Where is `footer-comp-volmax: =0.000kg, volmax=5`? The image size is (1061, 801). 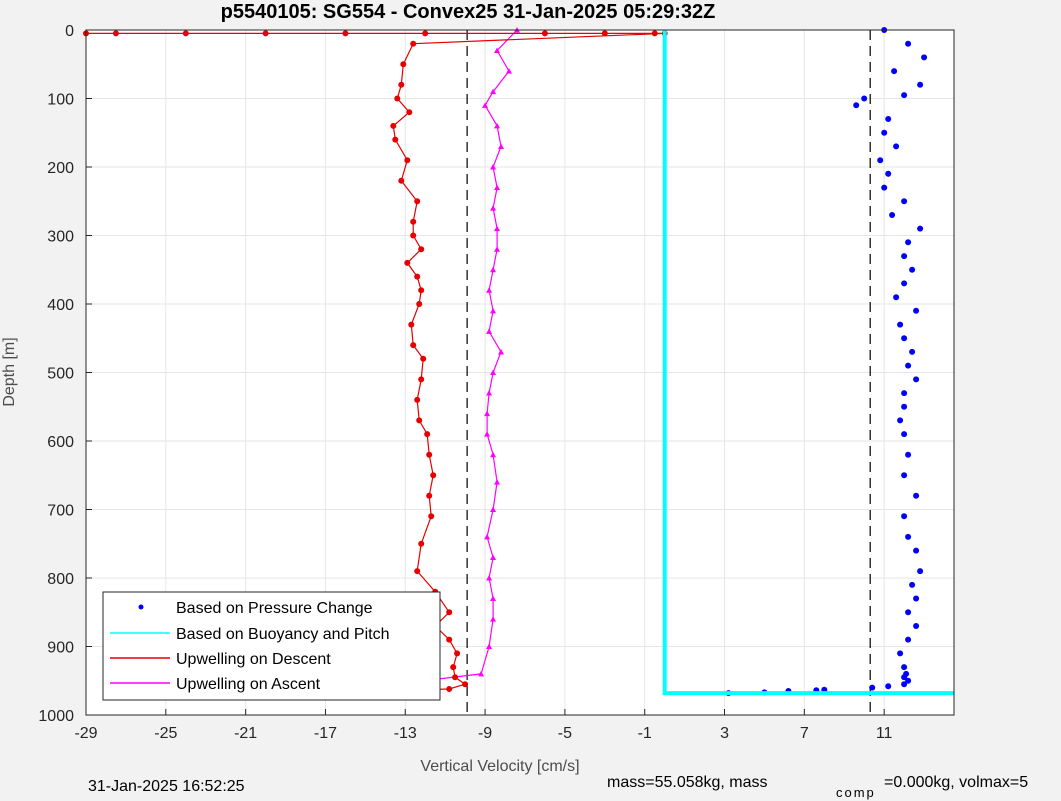
footer-comp-volmax: =0.000kg, volmax=5 is located at coordinates (956, 782).